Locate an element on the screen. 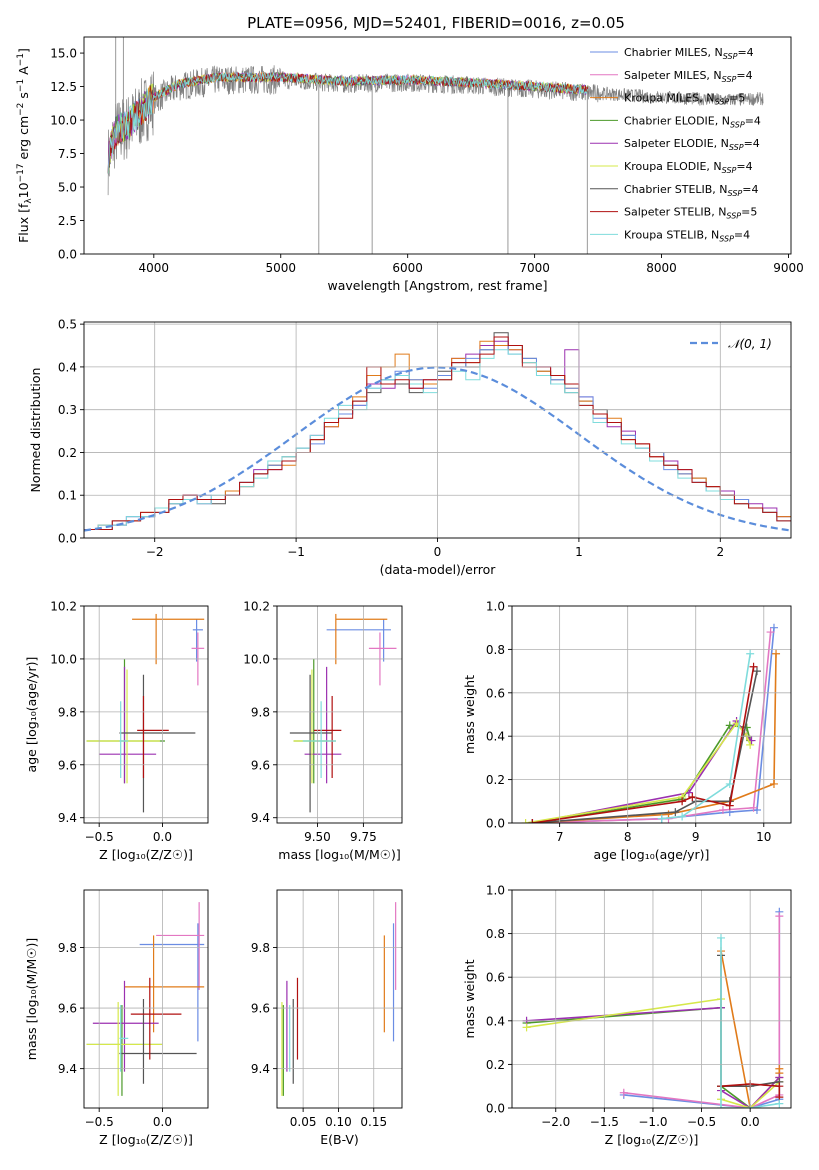 The width and height of the screenshot is (819, 1170). x-tick-label: 9.75 is located at coordinates (363, 837).